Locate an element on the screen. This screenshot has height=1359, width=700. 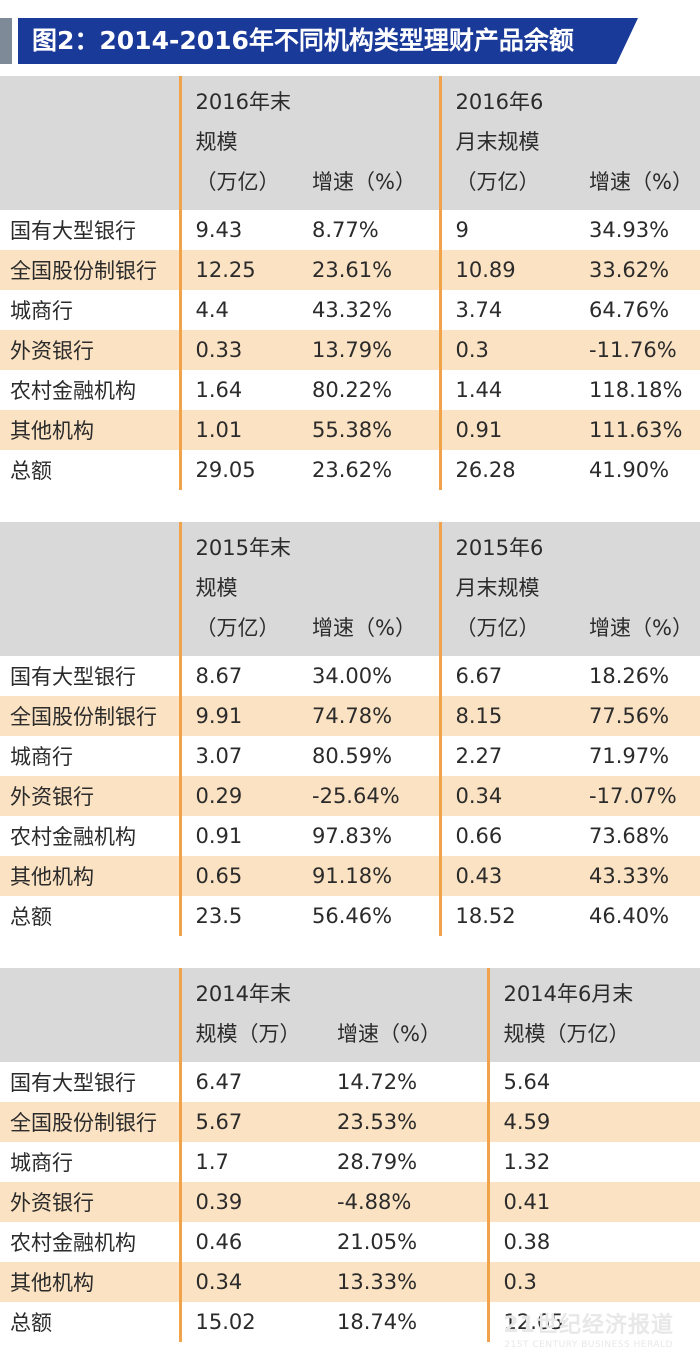
table-cell: 0.3 is located at coordinates (506, 350).